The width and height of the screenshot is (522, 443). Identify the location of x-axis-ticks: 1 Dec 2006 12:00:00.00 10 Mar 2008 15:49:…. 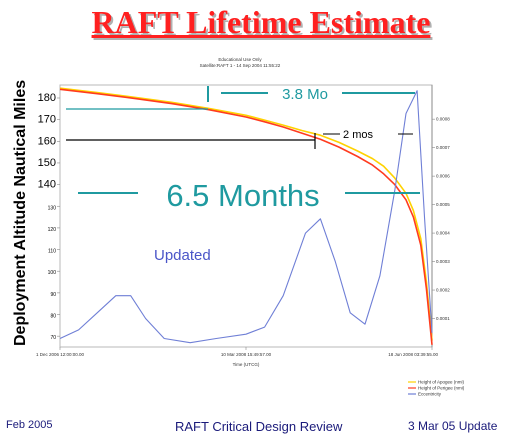
(237, 352).